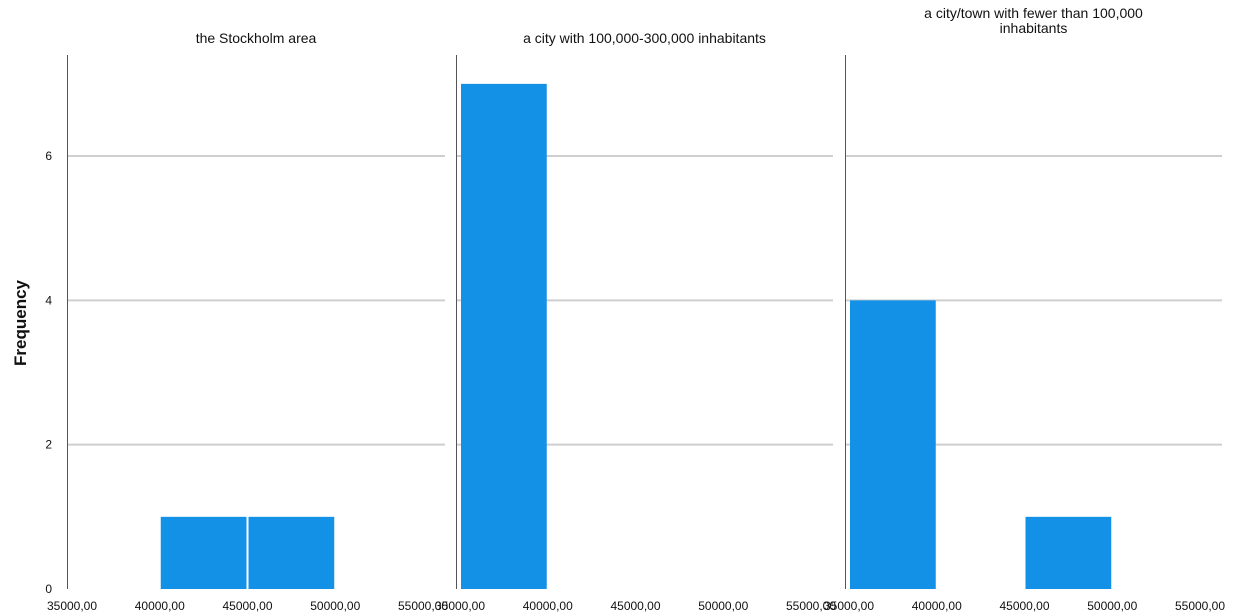 This screenshot has height=614, width=1237. What do you see at coordinates (48, 156) in the screenshot?
I see `y-tick-label: 6` at bounding box center [48, 156].